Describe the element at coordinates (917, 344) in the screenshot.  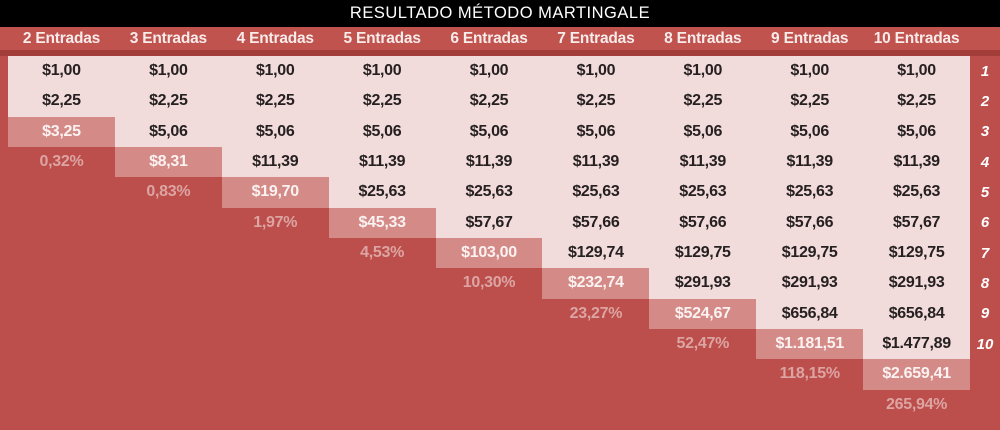
I see `value-cell: $1.477,89` at that location.